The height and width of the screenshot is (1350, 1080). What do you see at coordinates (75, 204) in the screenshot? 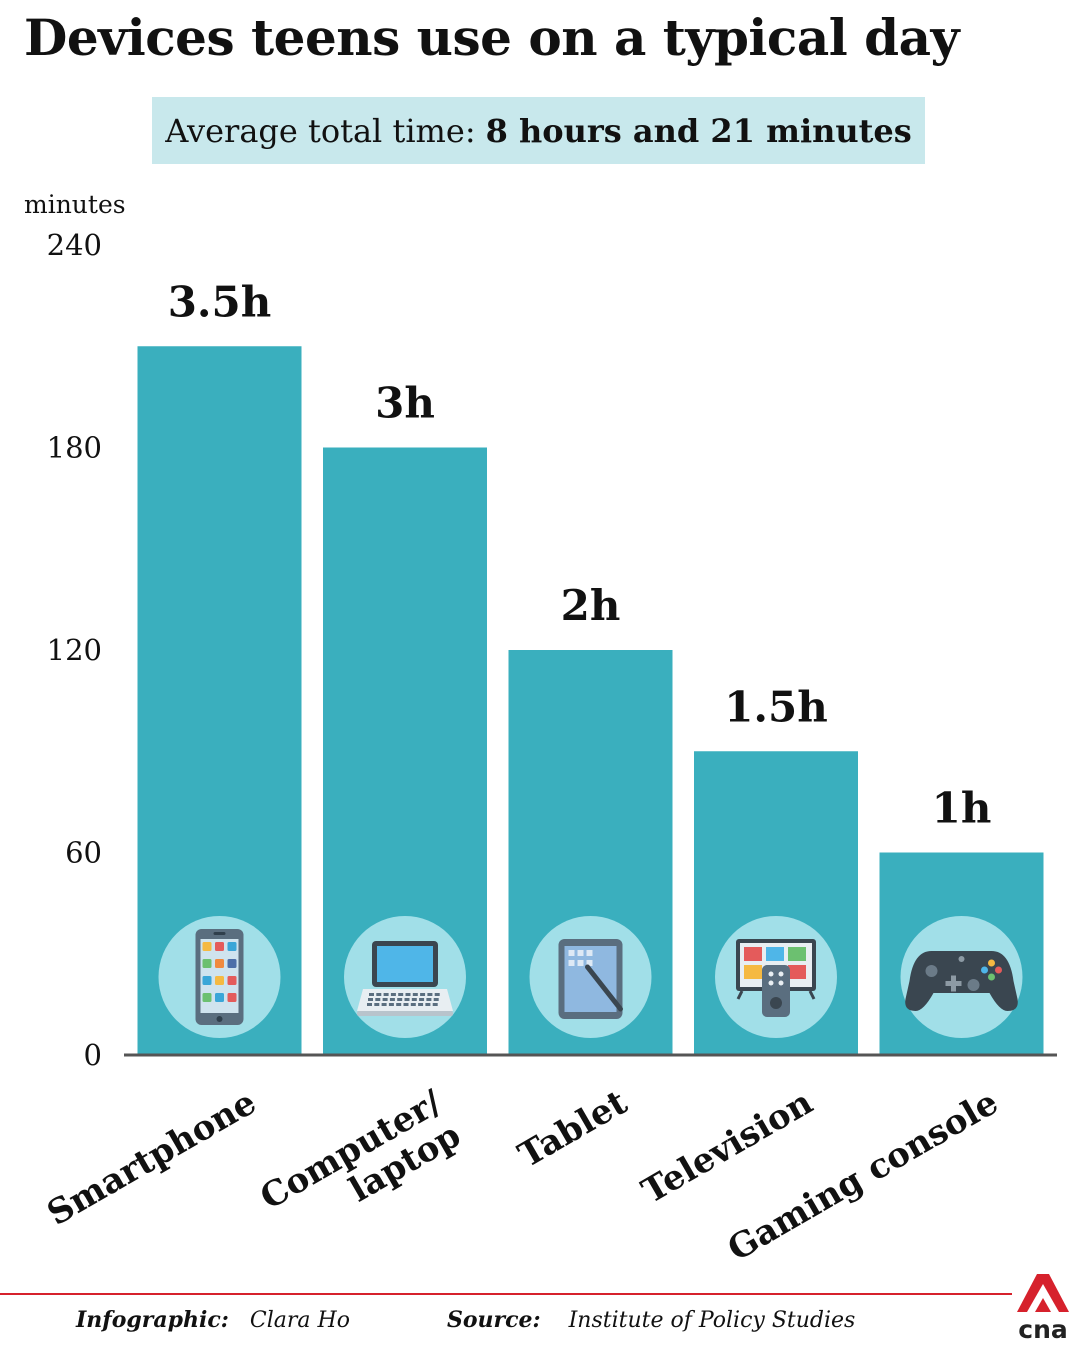
I see `y-axis-label: minutes` at bounding box center [75, 204].